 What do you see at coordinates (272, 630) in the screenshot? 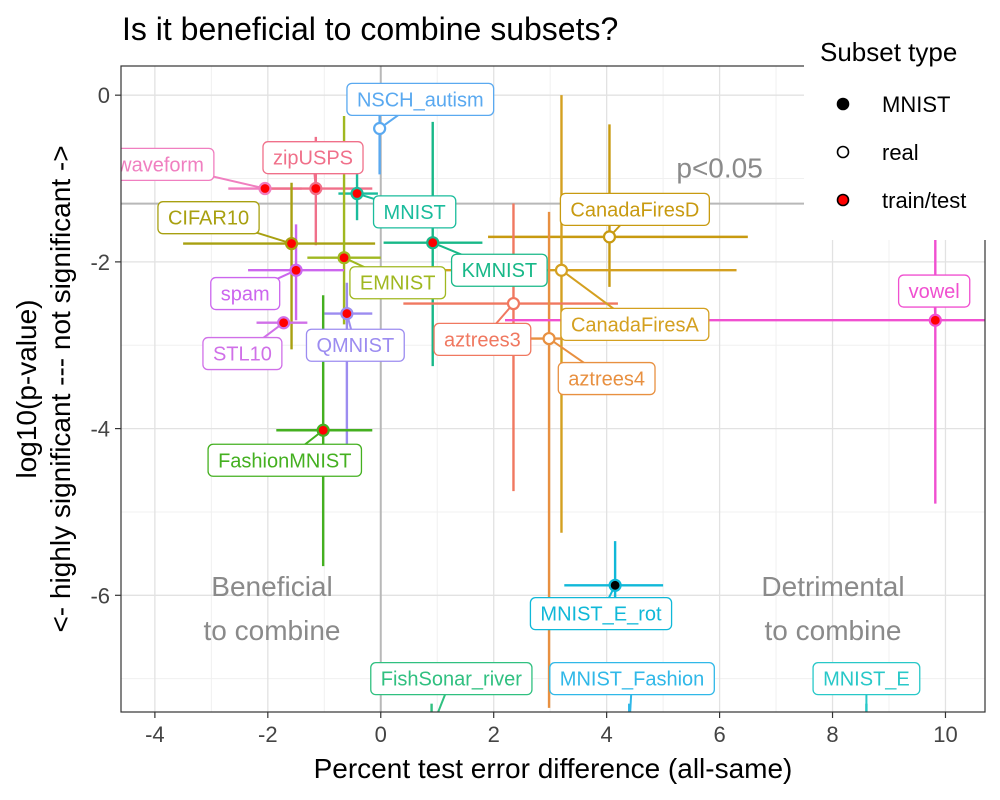
I see `region-label-left-line2: to combine` at bounding box center [272, 630].